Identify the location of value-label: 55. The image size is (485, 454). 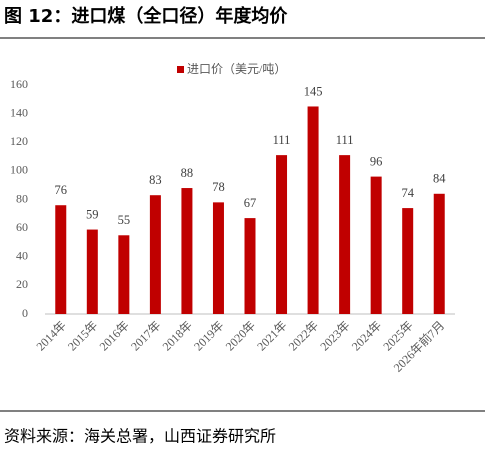
(124, 220).